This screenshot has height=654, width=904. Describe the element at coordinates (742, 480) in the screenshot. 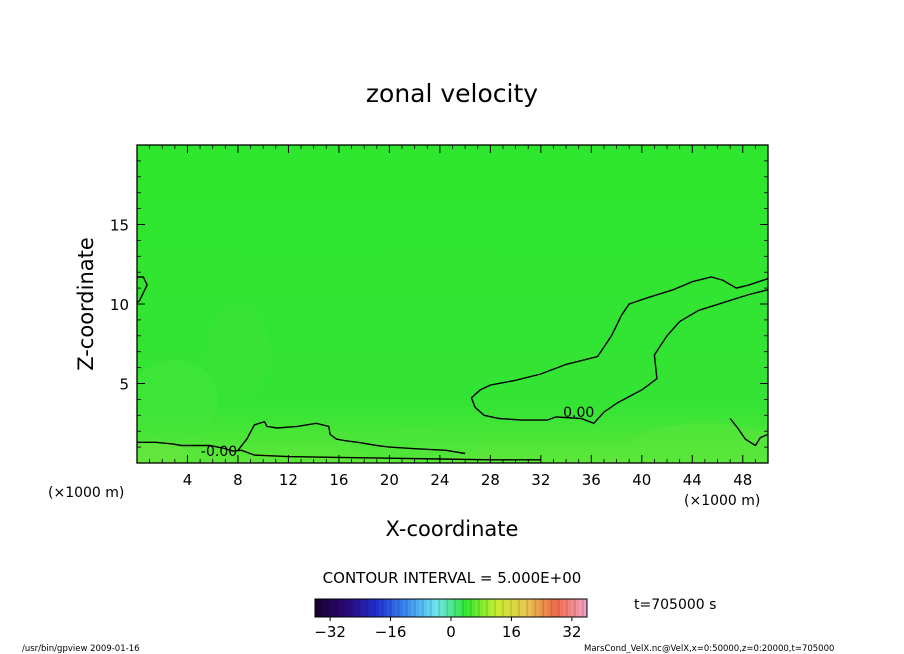

I see `x-tick-label: 48` at that location.